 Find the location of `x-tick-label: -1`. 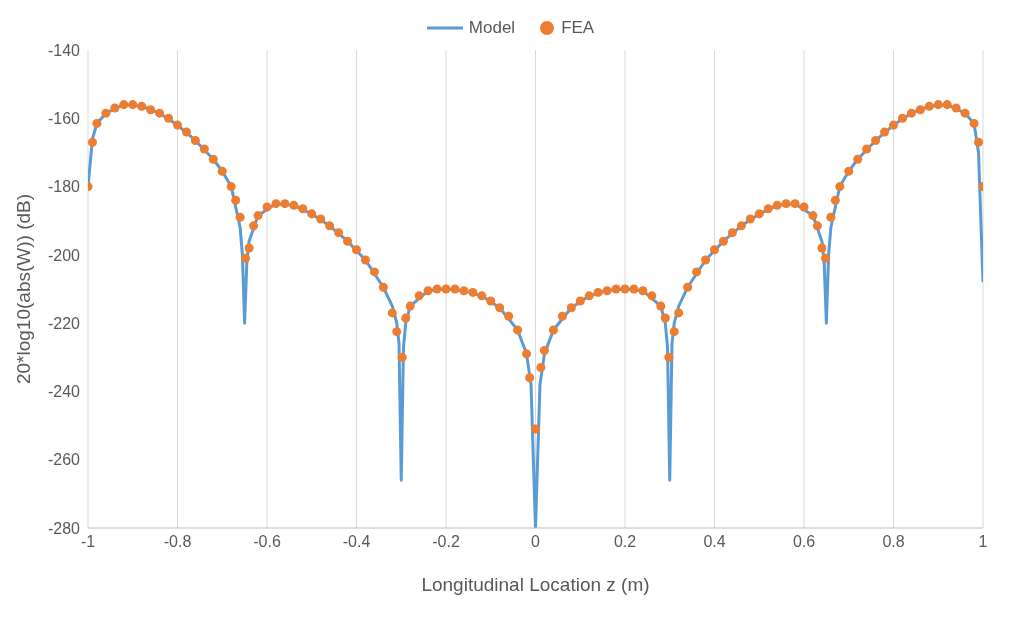

x-tick-label: -1 is located at coordinates (88, 542).